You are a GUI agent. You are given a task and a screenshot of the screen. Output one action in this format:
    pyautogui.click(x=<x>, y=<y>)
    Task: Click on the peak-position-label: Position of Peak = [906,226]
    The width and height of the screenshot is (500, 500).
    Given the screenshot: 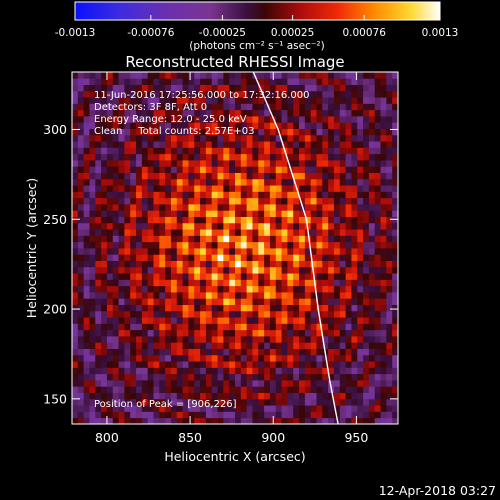 What is the action you would take?
    pyautogui.click(x=165, y=404)
    